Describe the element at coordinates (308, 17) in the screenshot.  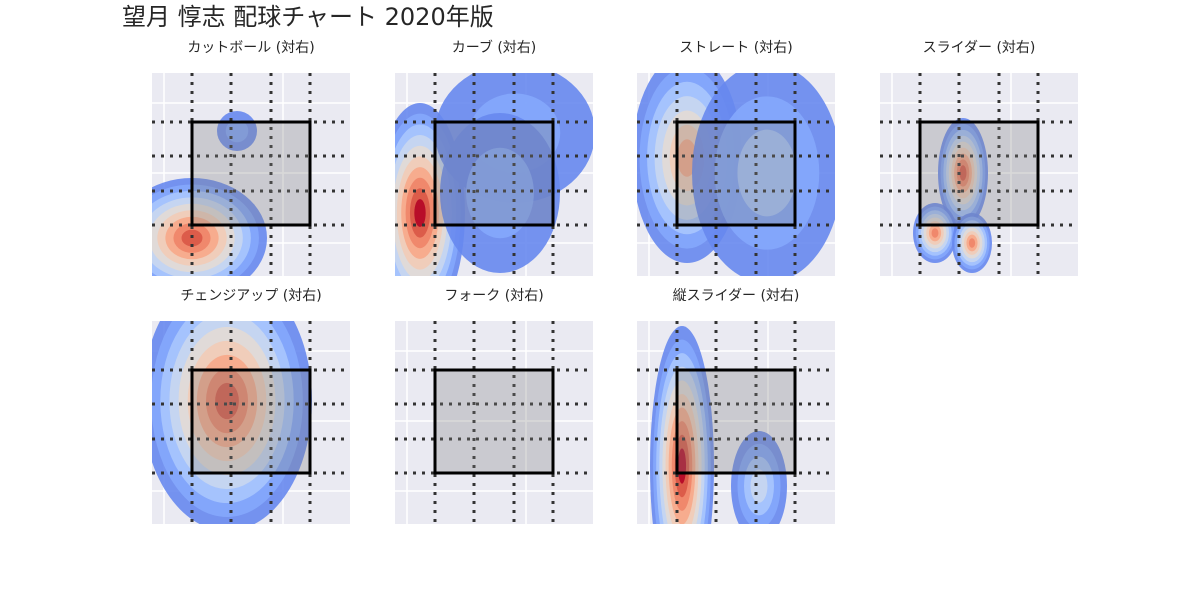
I see `figure-title: 望月 惇志 配球チャート 2020年版` at that location.